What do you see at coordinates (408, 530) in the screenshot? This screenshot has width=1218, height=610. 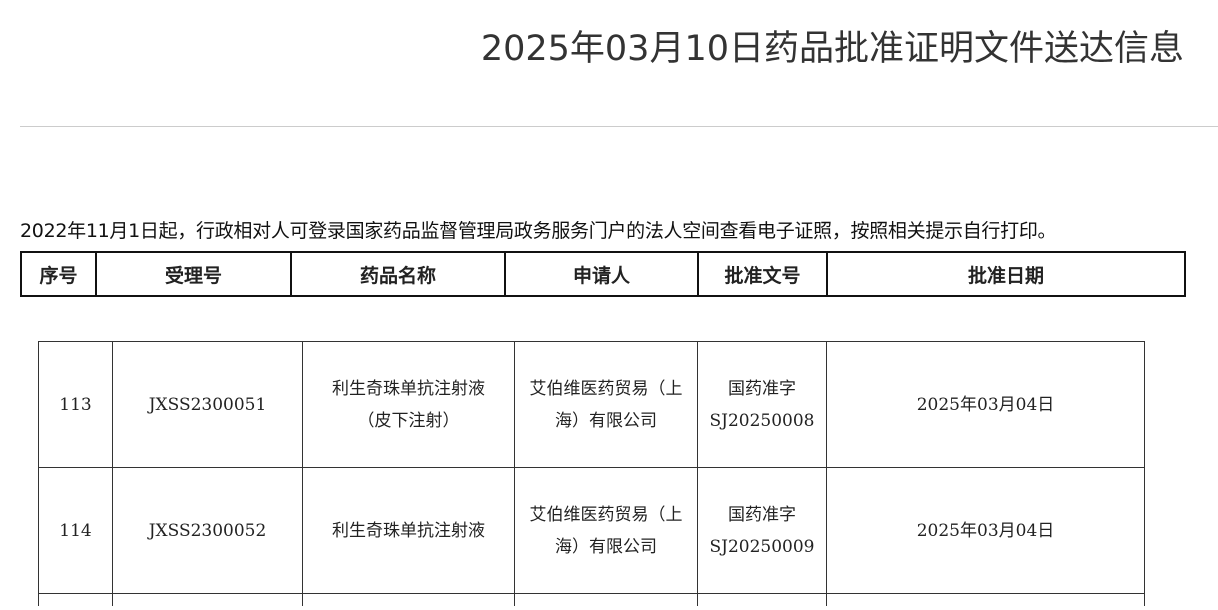 I see `cell-drug-name: 利生奇珠单抗注射液` at bounding box center [408, 530].